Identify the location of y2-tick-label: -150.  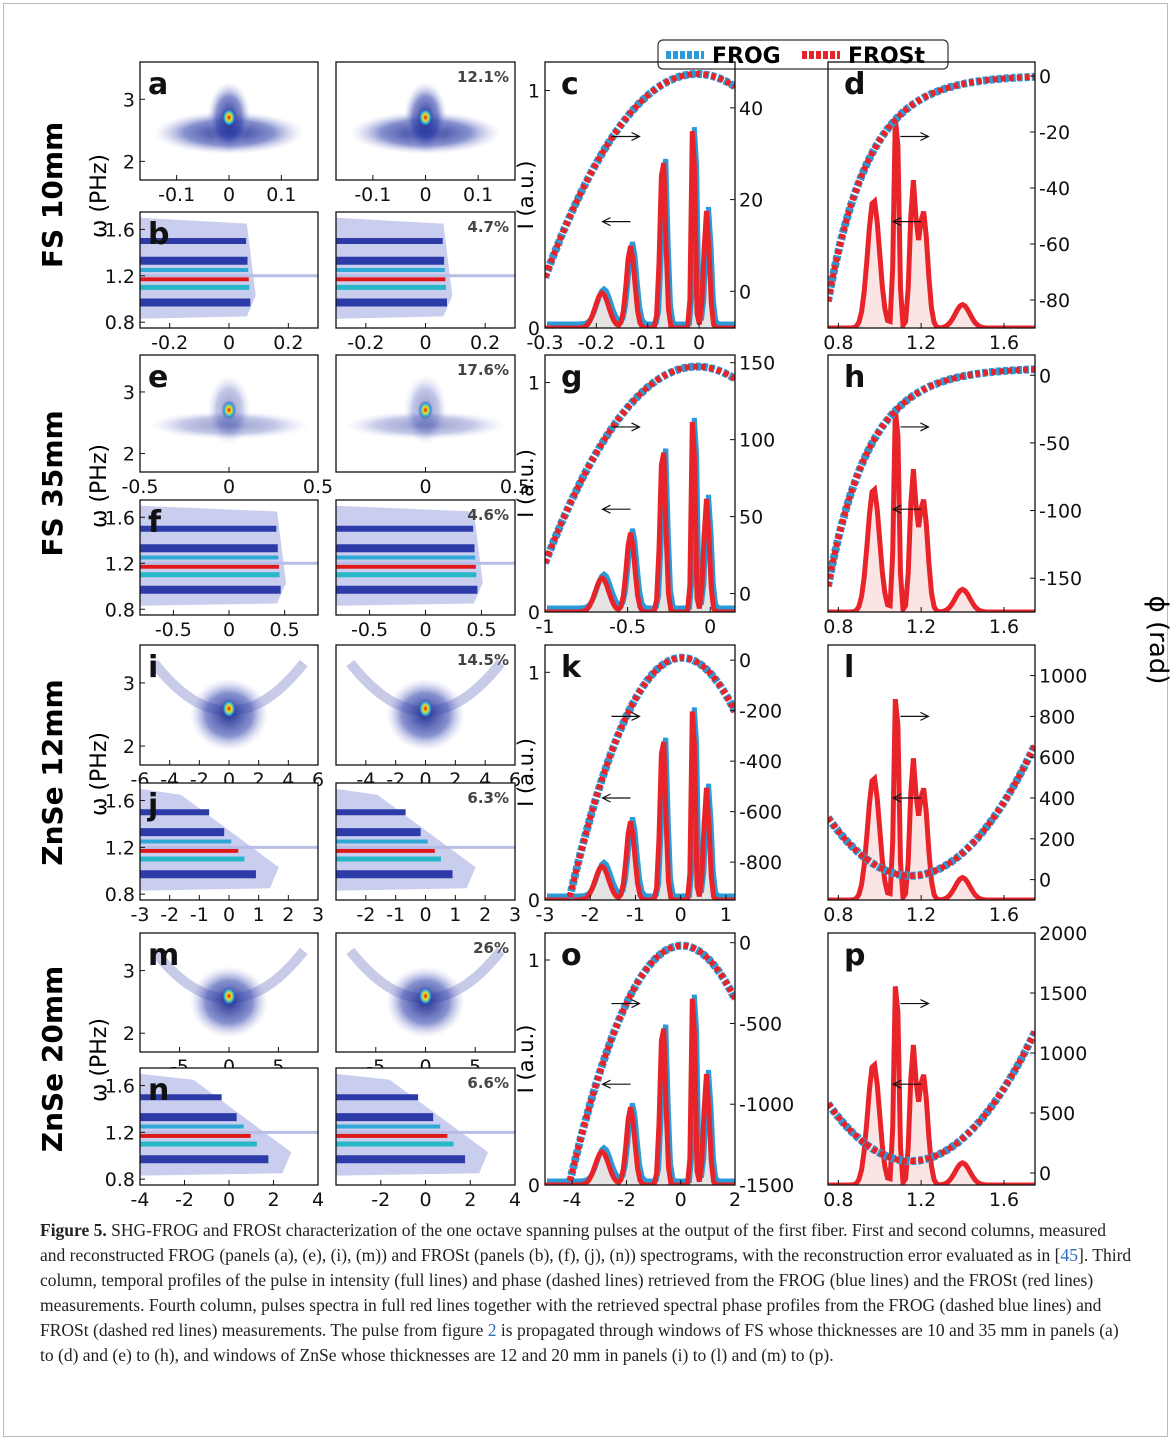
(1060, 579).